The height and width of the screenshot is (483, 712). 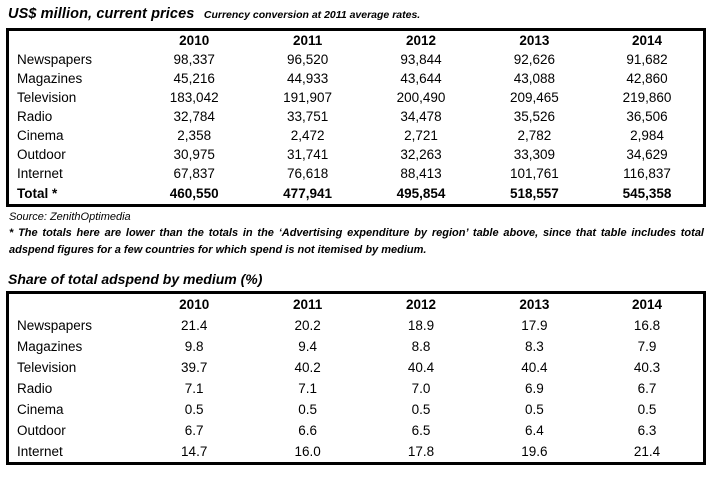 What do you see at coordinates (534, 135) in the screenshot?
I see `cell-value: 2,782` at bounding box center [534, 135].